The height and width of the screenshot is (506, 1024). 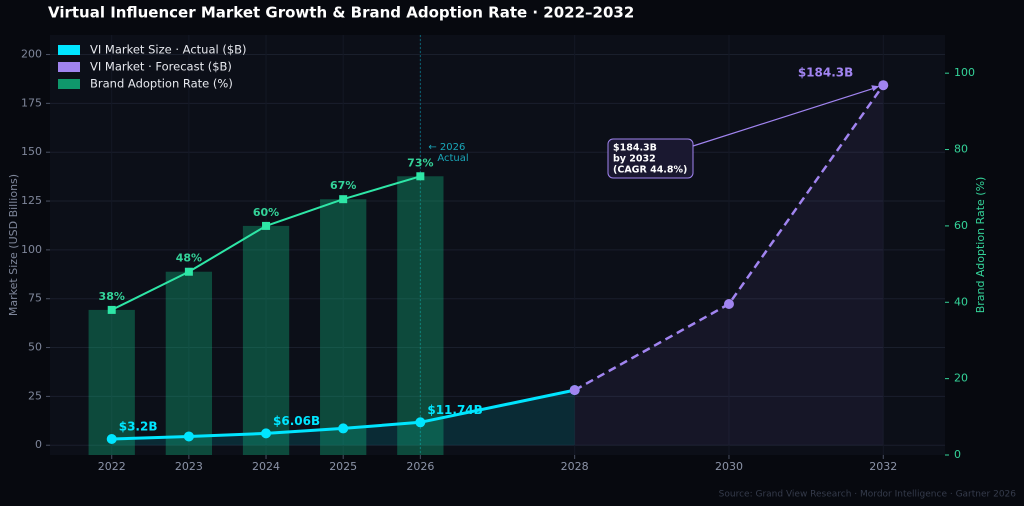 What do you see at coordinates (785, 116) in the screenshot?
I see `callout-arrow` at bounding box center [785, 116].